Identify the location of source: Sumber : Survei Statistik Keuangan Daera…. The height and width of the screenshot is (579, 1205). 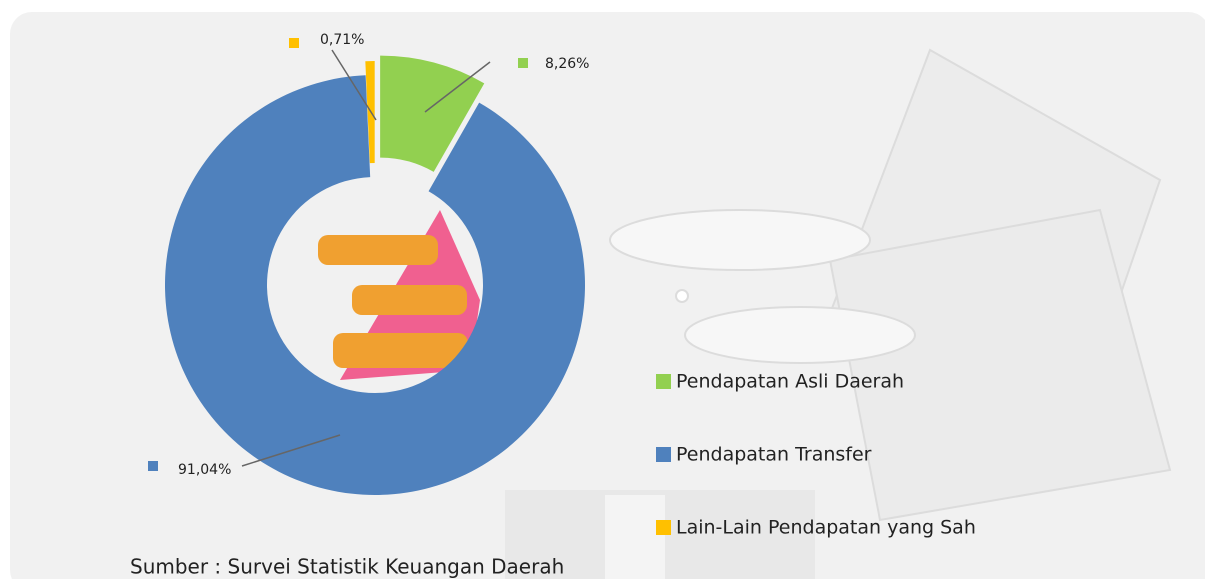
(347, 567).